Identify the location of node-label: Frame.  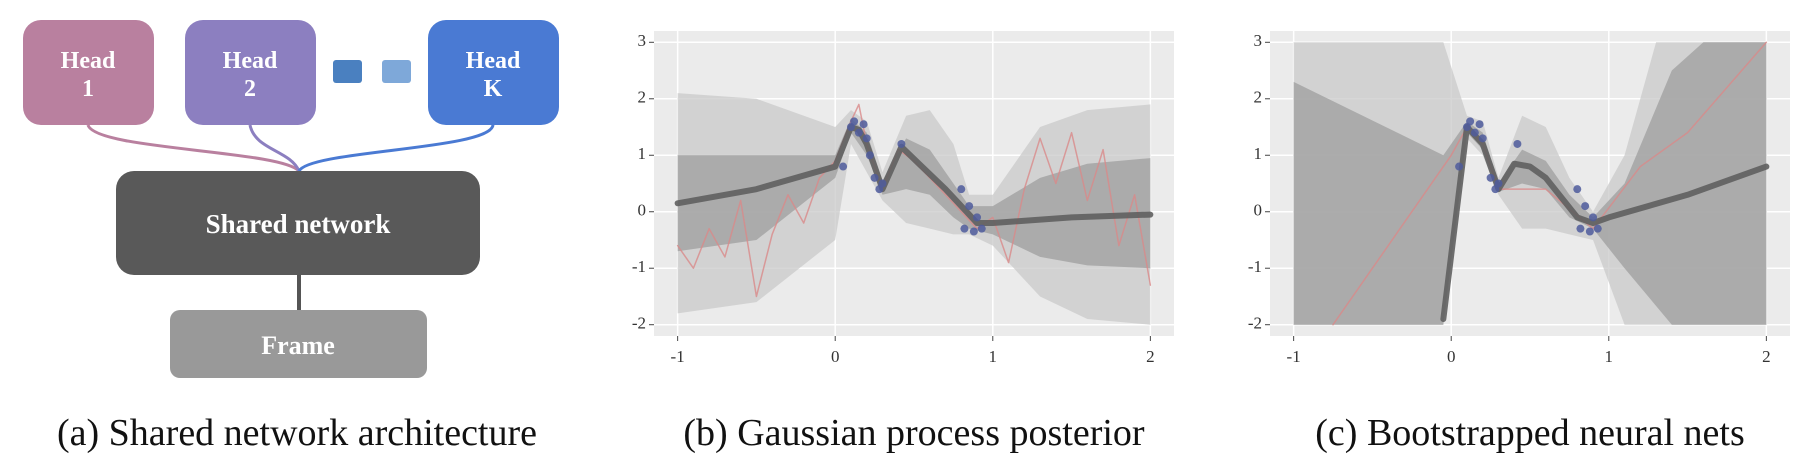
(298, 345).